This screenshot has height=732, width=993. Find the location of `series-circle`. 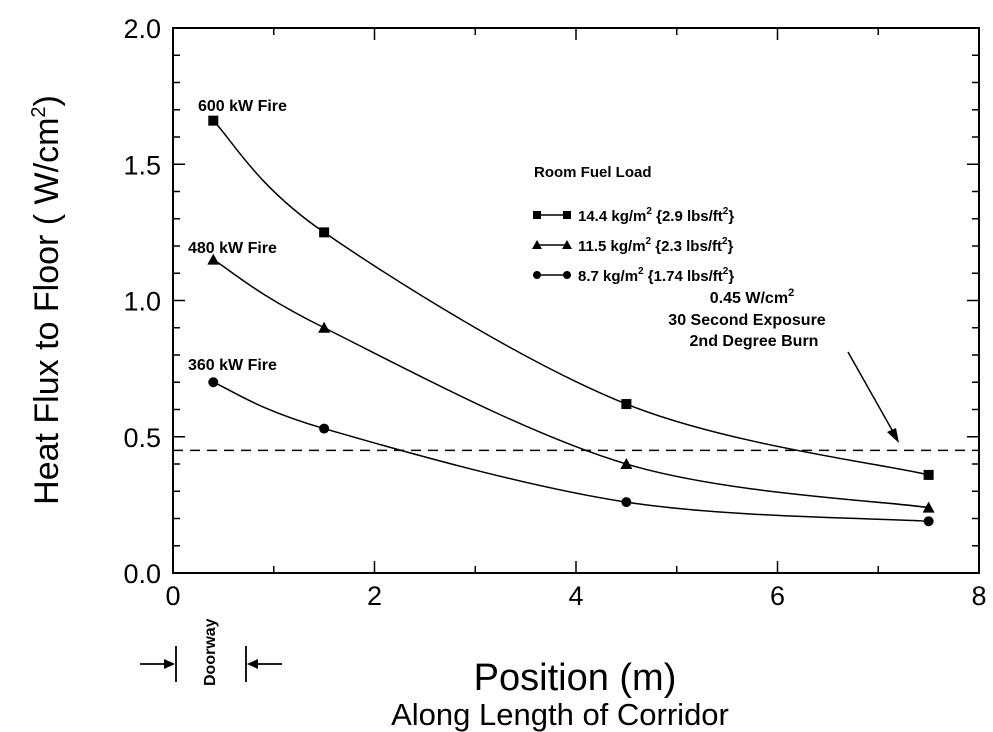

series-circle is located at coordinates (571, 452).